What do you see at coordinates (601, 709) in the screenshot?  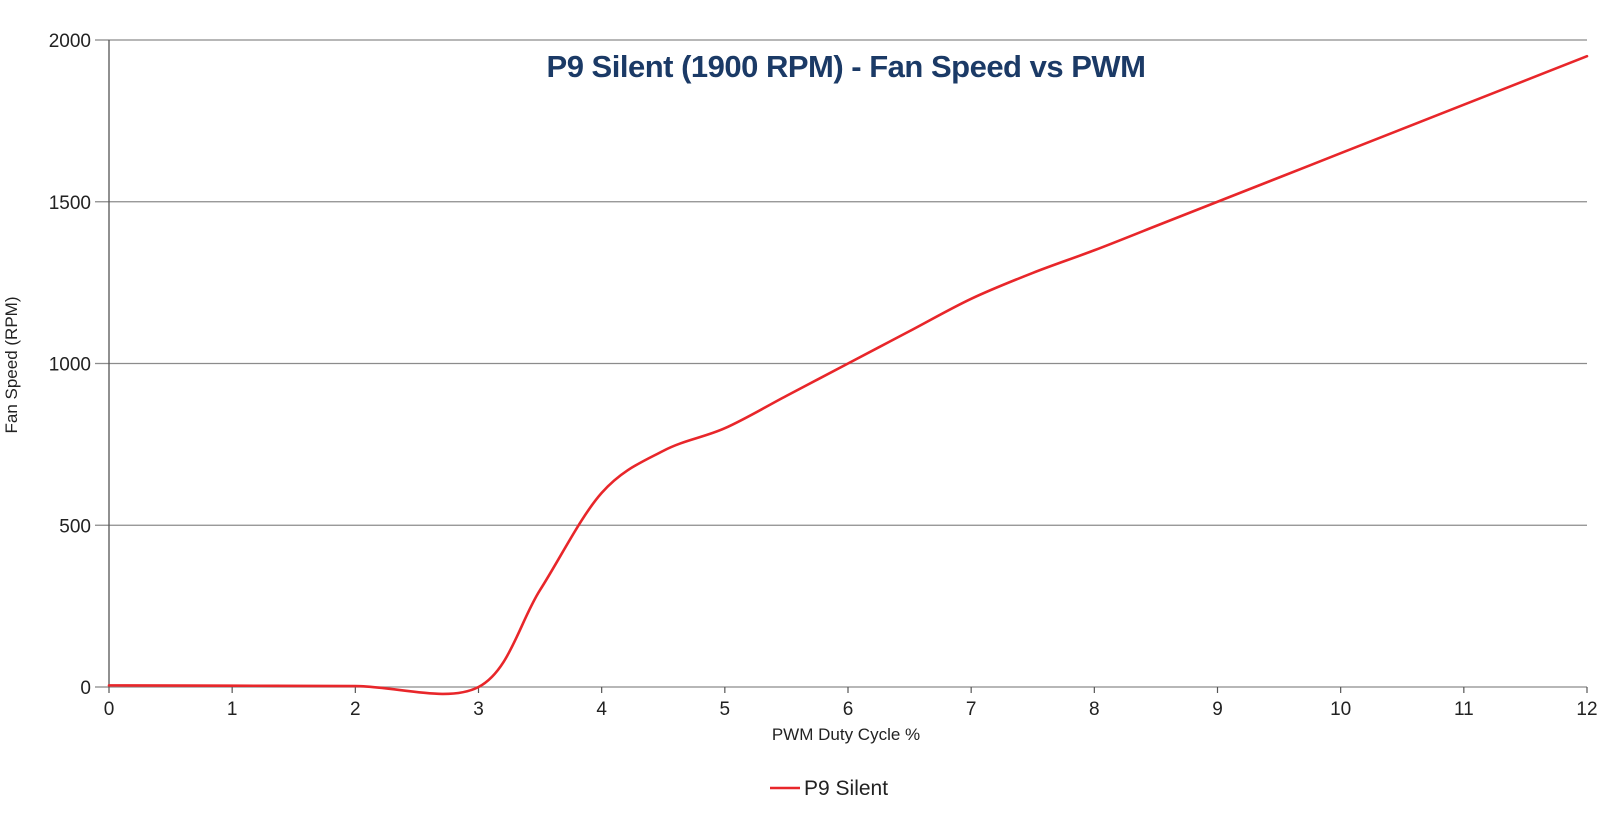 I see `x-tick-label: 4` at bounding box center [601, 709].